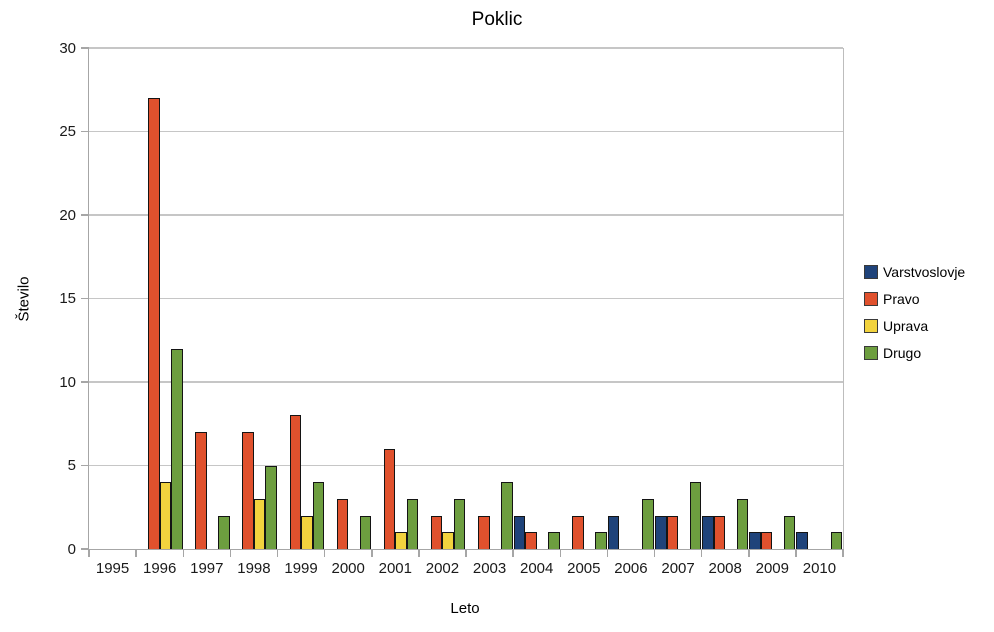 The height and width of the screenshot is (632, 994). I want to click on bar-group-2000, so click(348, 298).